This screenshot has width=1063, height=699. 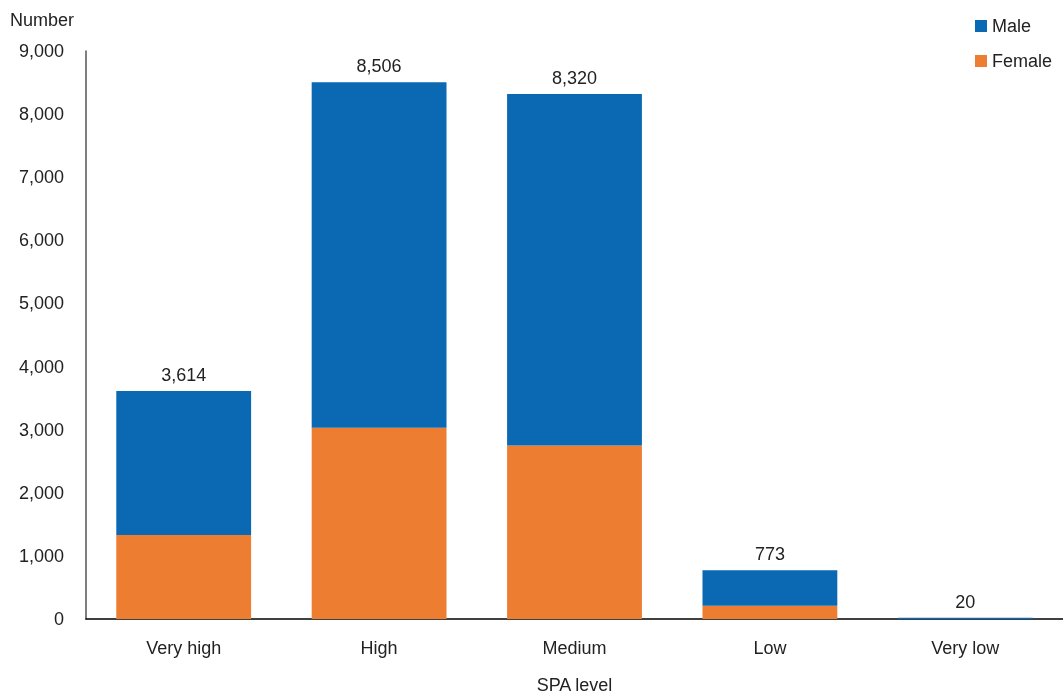 I want to click on y-tick-label: 6,000, so click(x=41, y=240).